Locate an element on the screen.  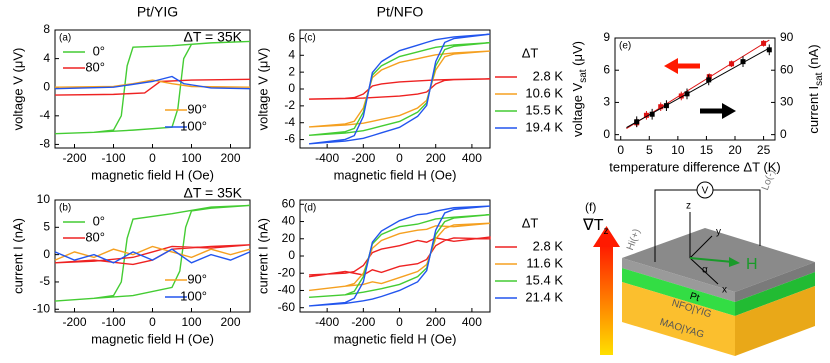
chart-title: Pt/NFO is located at coordinates (400, 12).